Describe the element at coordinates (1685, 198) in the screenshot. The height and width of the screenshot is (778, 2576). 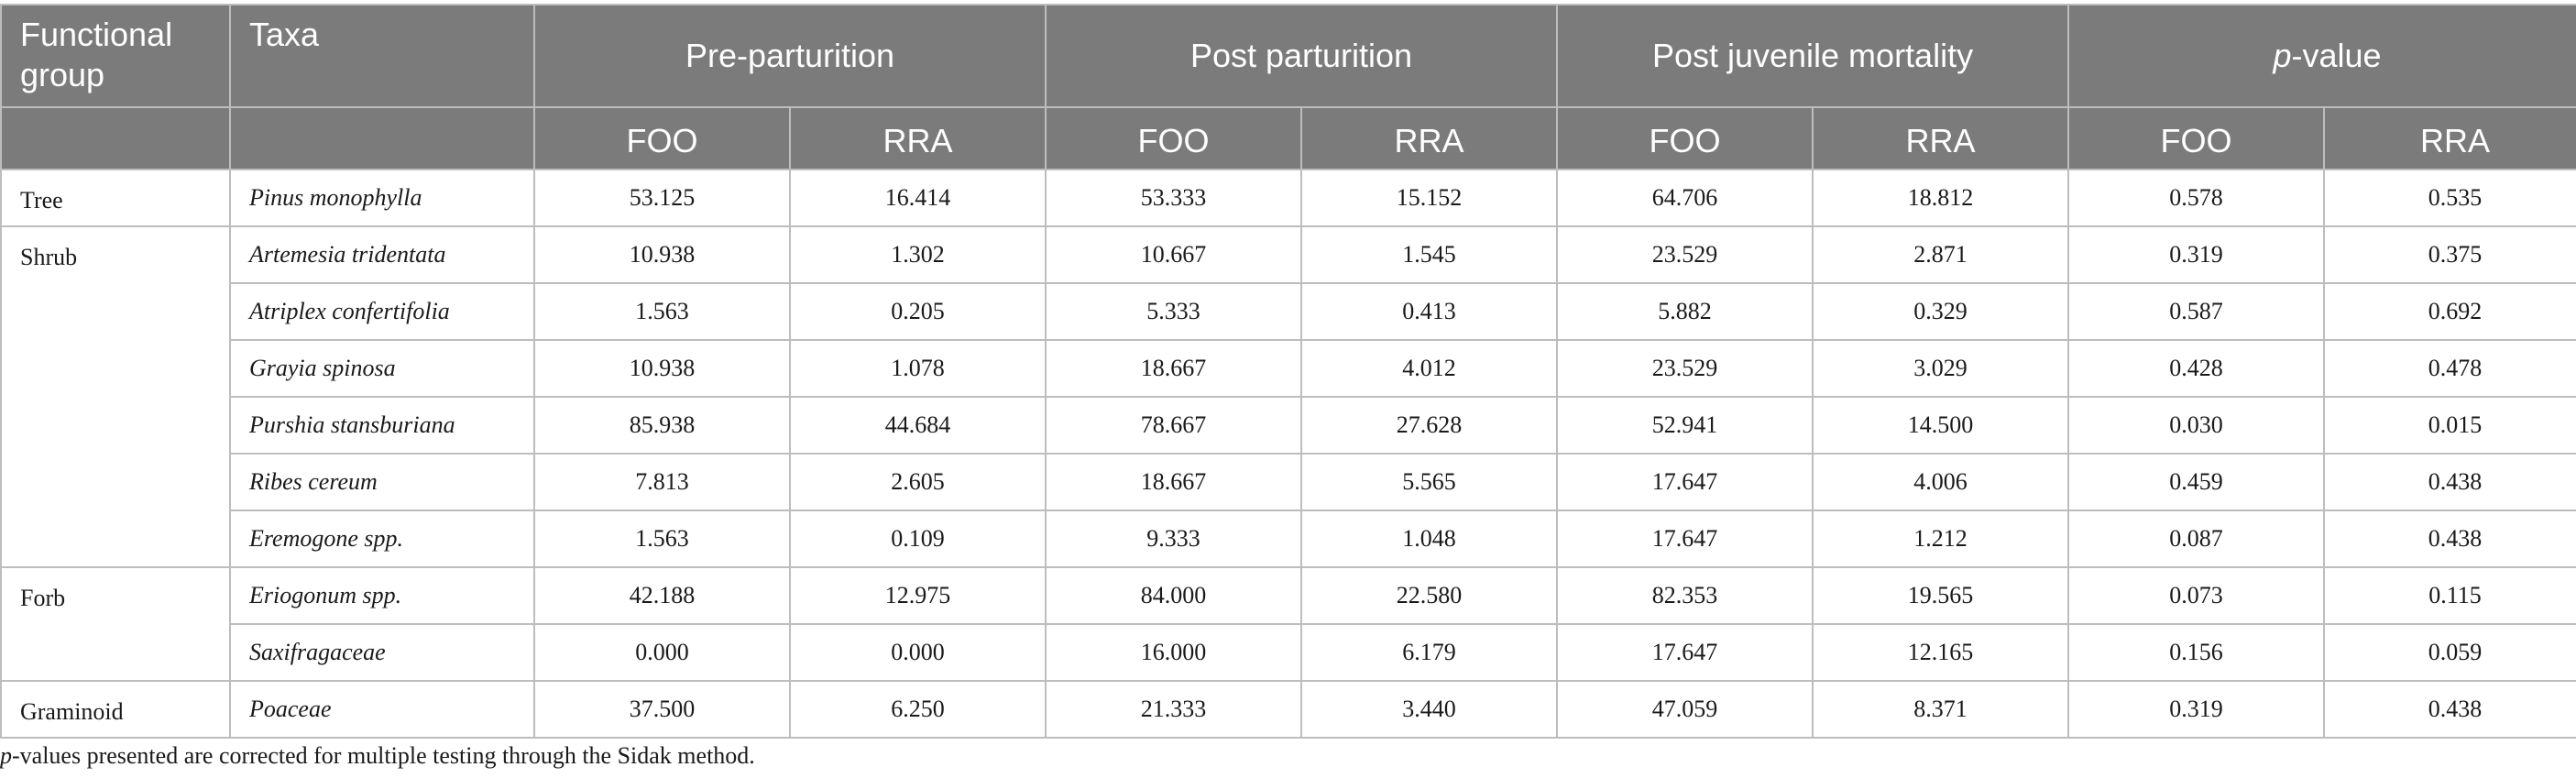
I see `value-cell: 64.706` at that location.